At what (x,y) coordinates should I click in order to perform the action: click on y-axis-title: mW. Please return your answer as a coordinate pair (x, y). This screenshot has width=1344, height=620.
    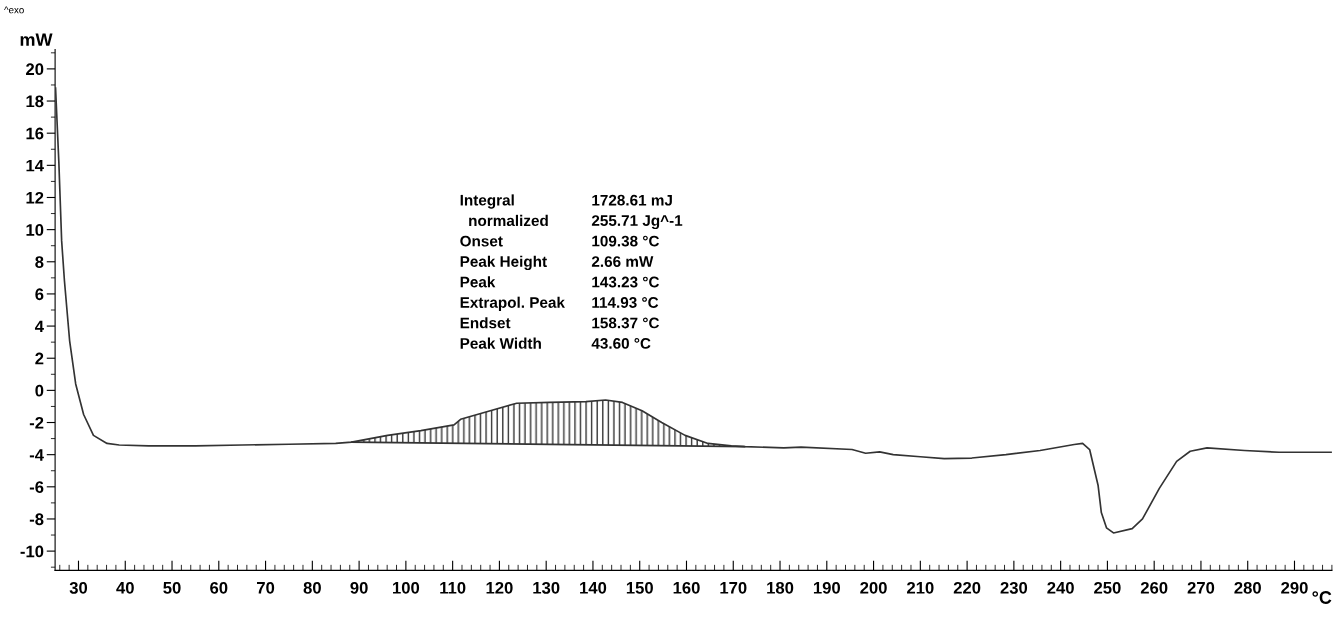
    Looking at the image, I should click on (36, 39).